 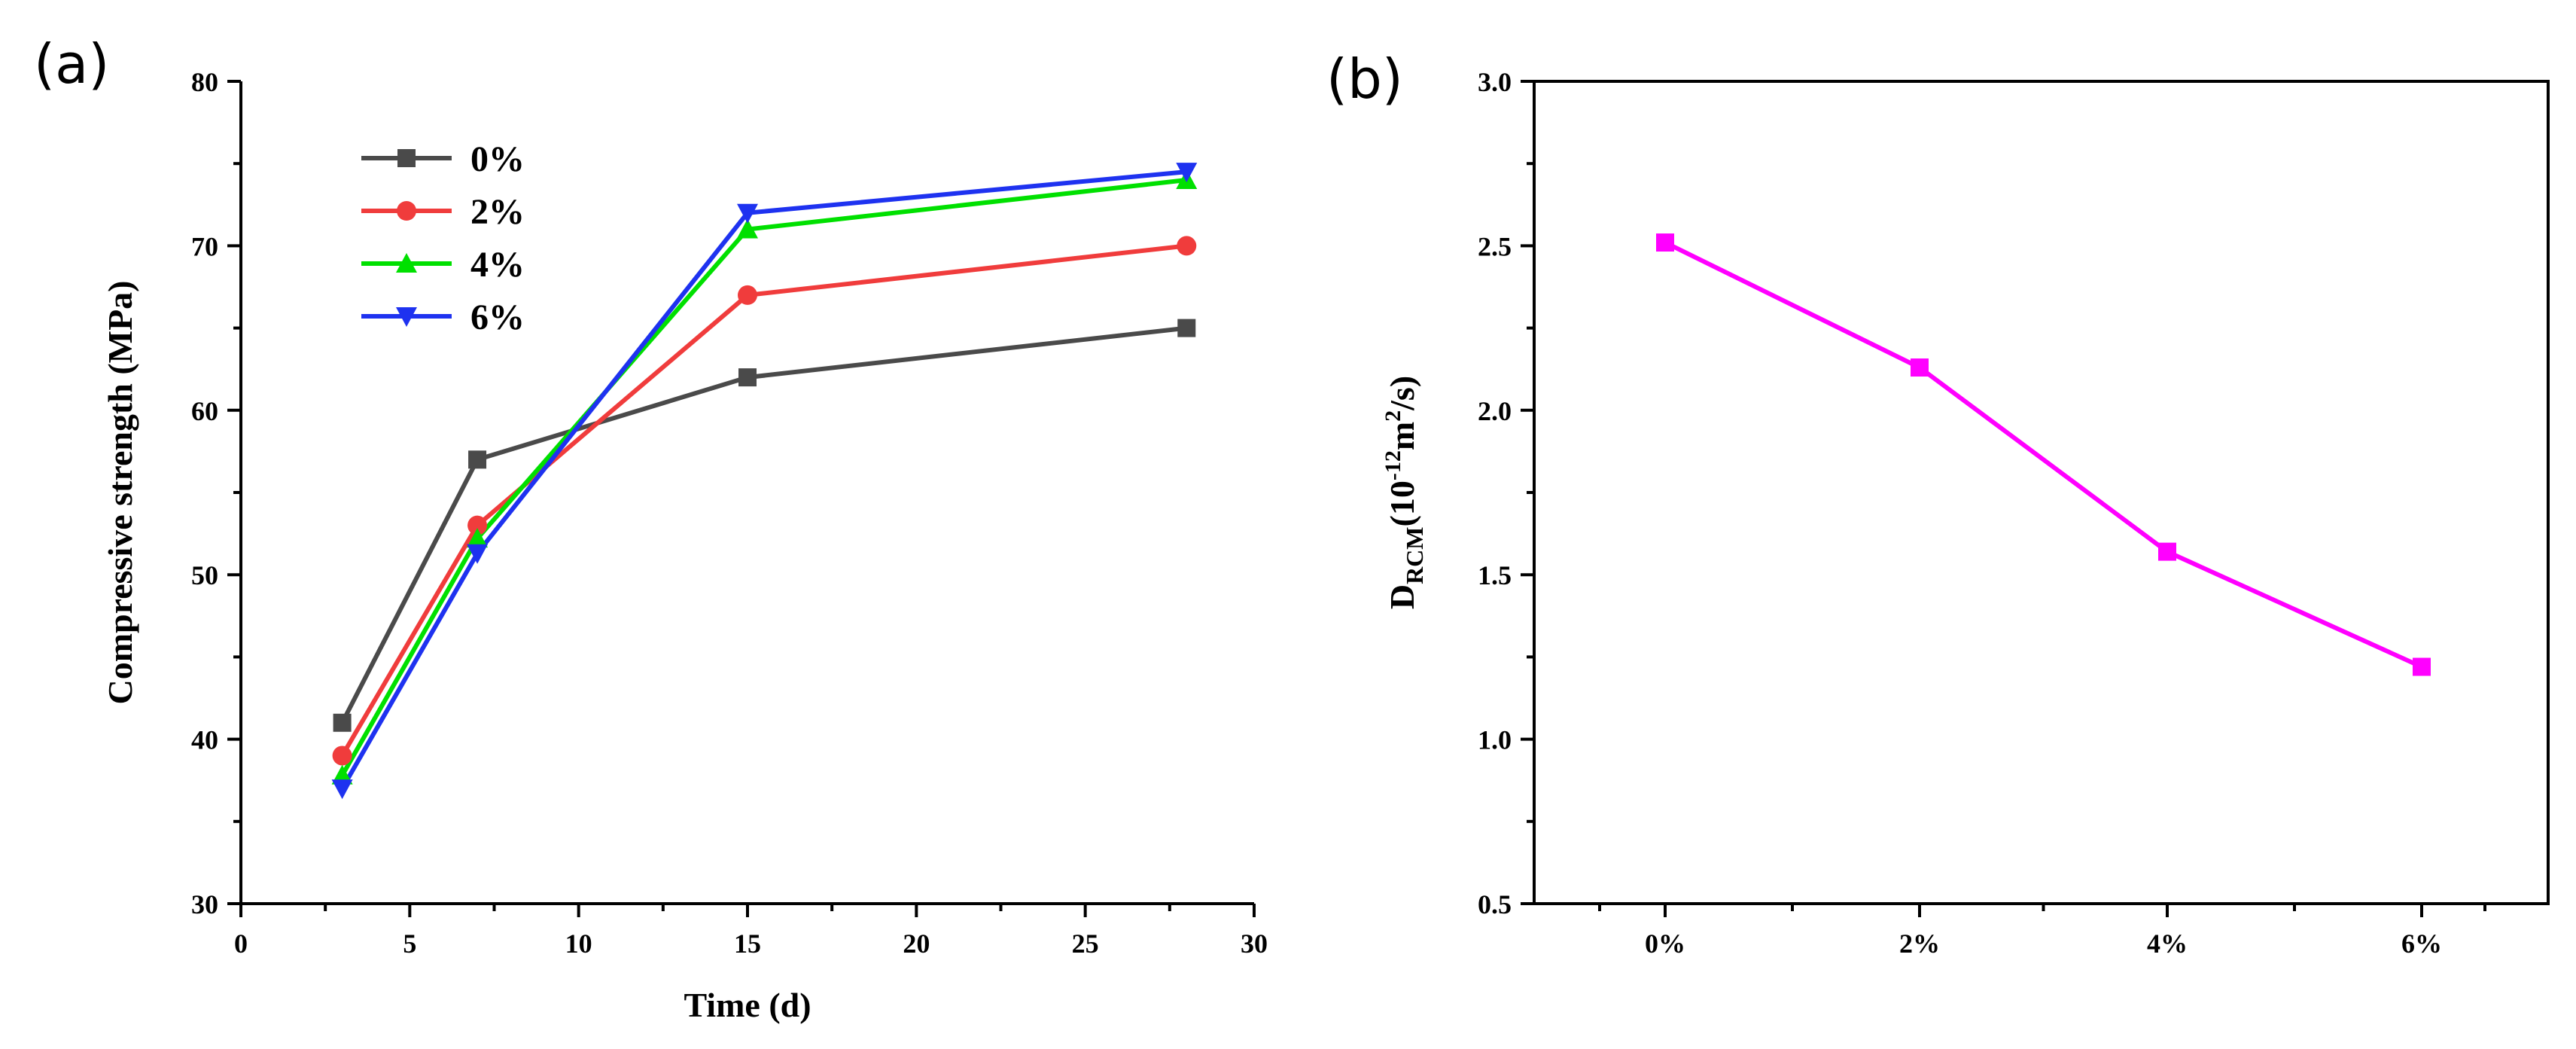 What do you see at coordinates (1402, 393) in the screenshot?
I see `ylabel-close: /s)` at bounding box center [1402, 393].